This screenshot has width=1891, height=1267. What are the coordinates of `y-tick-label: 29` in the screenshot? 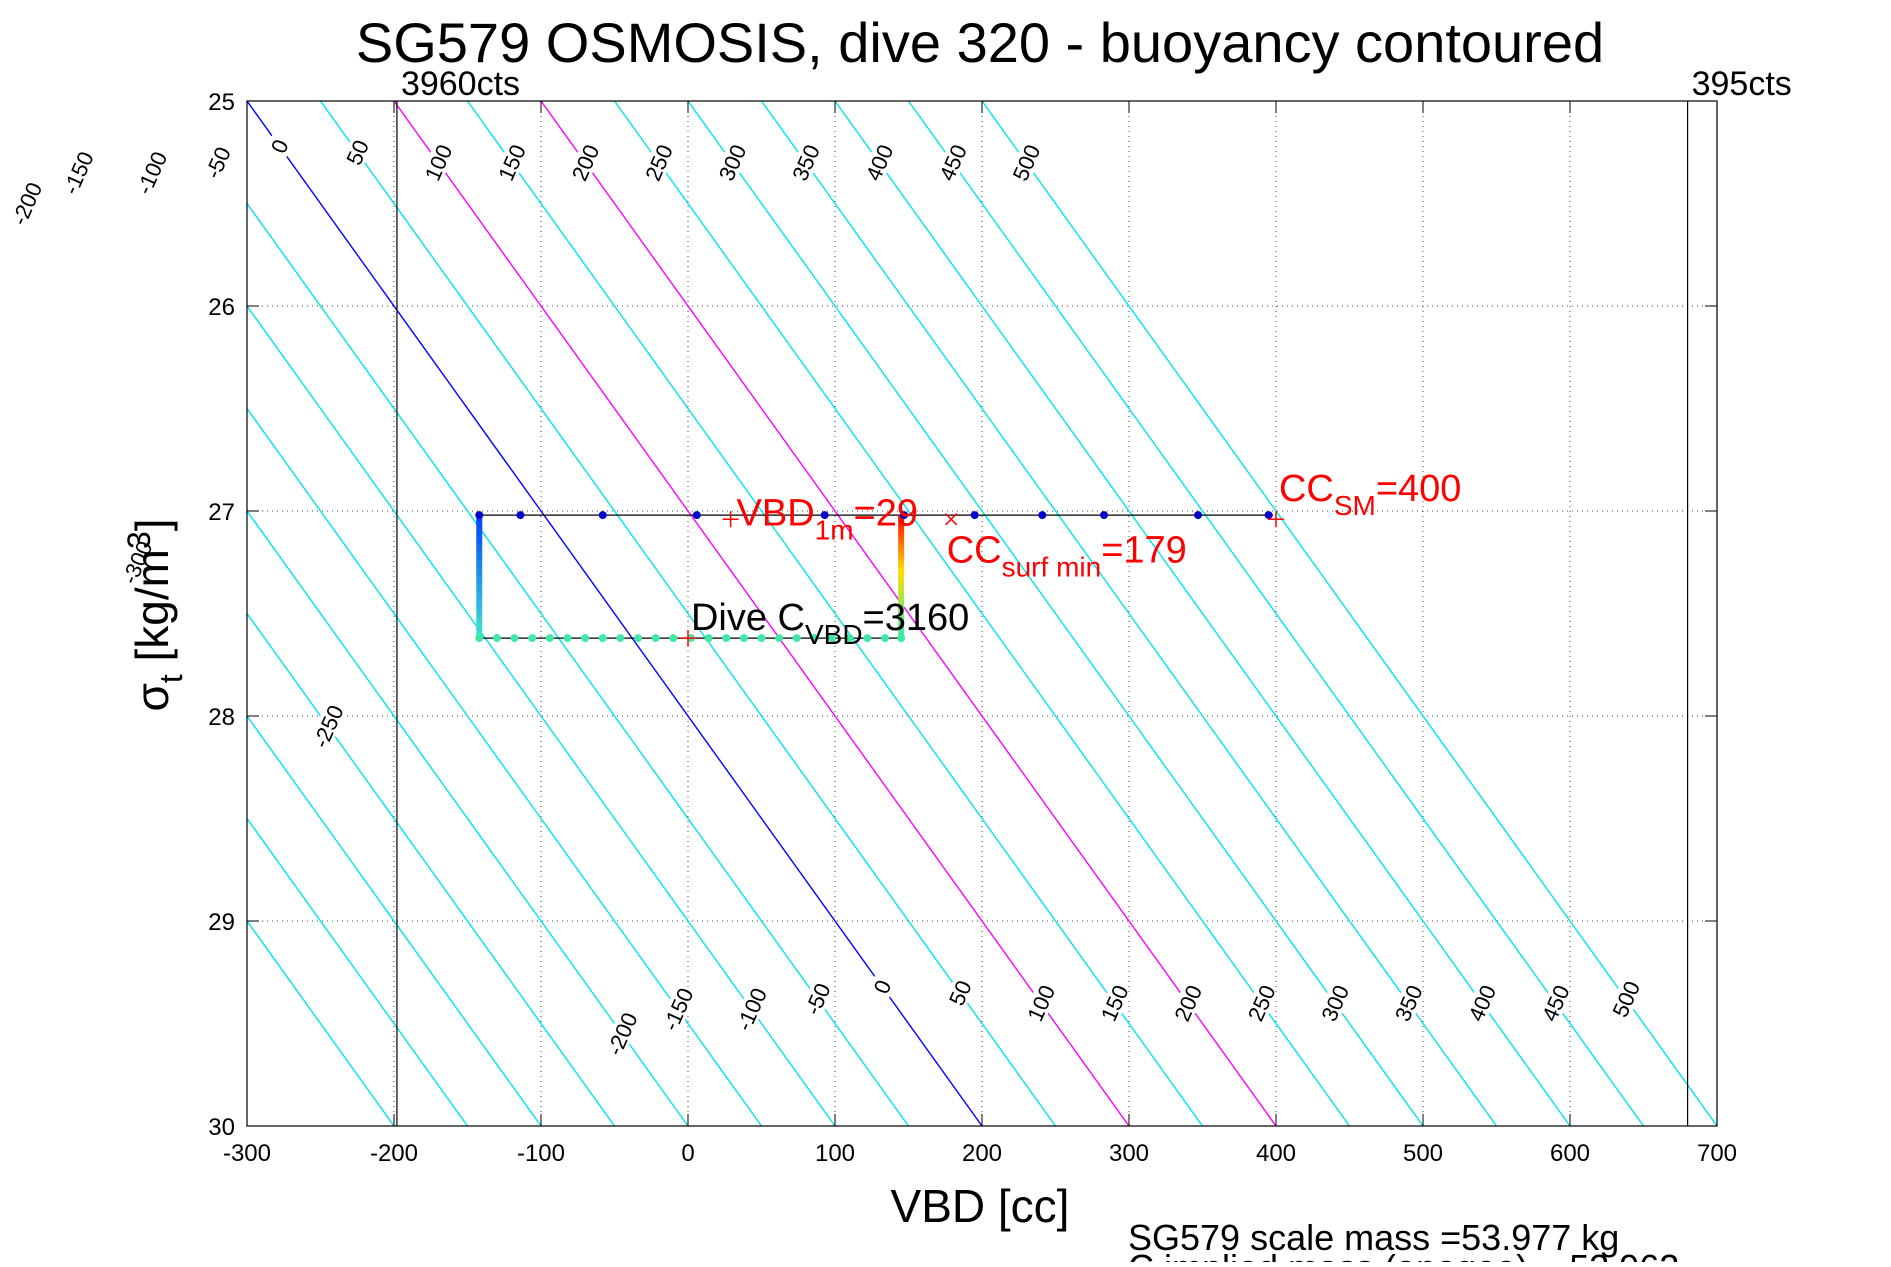 It's located at (221, 922).